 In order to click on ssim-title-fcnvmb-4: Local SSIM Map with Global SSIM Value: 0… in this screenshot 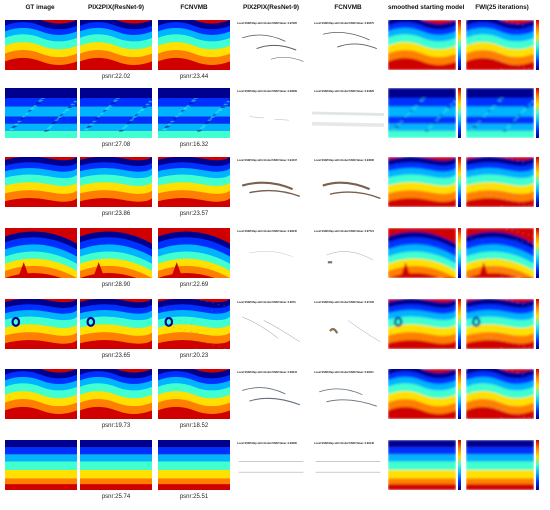, I will do `click(344, 231)`.